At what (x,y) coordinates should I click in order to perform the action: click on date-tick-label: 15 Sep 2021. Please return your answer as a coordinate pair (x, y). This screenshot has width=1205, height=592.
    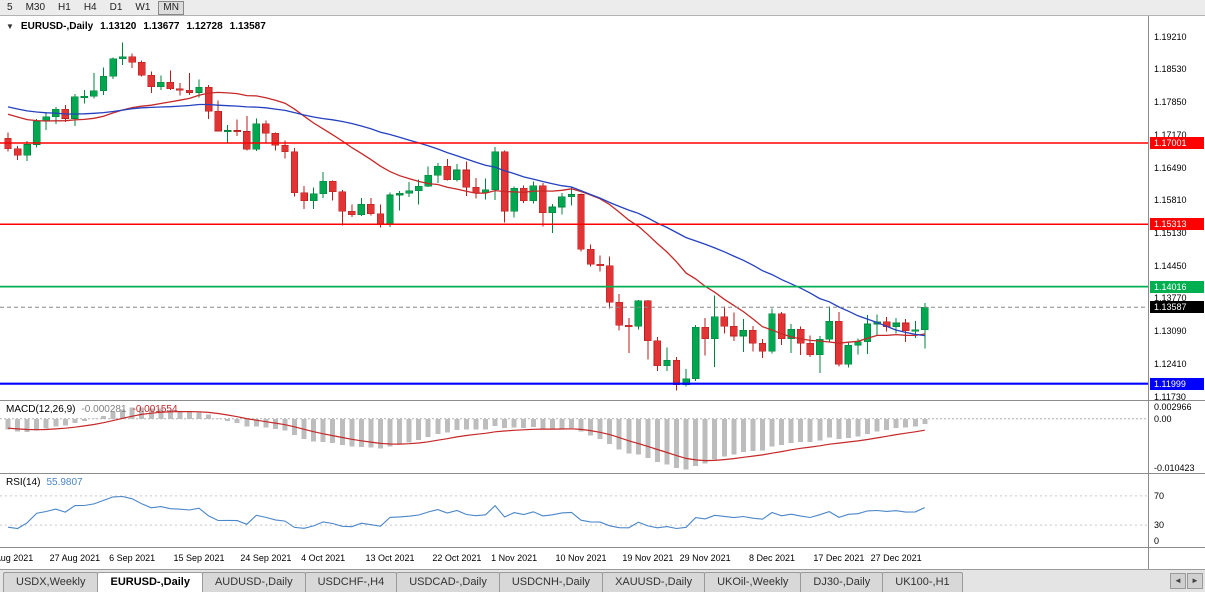
    Looking at the image, I should click on (199, 558).